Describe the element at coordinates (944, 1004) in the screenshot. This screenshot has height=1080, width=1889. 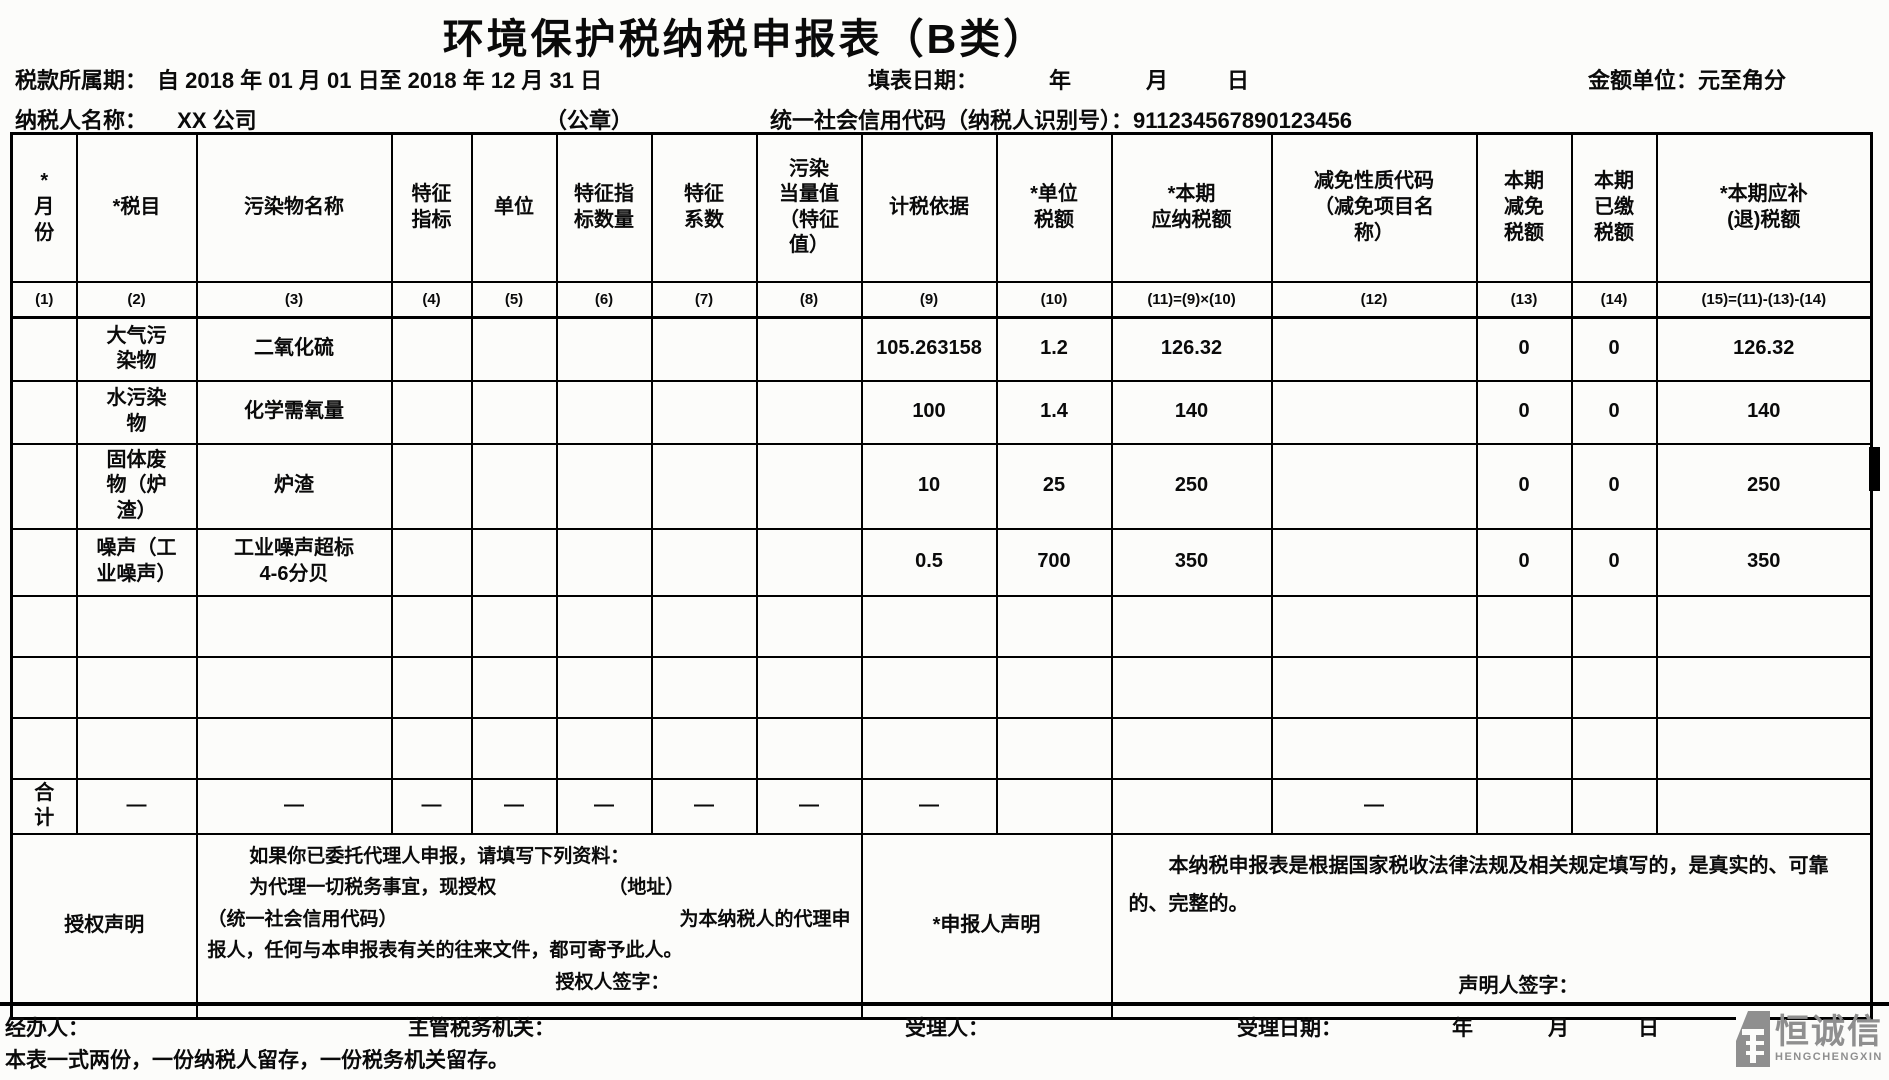
I see `table-bottom-rule` at that location.